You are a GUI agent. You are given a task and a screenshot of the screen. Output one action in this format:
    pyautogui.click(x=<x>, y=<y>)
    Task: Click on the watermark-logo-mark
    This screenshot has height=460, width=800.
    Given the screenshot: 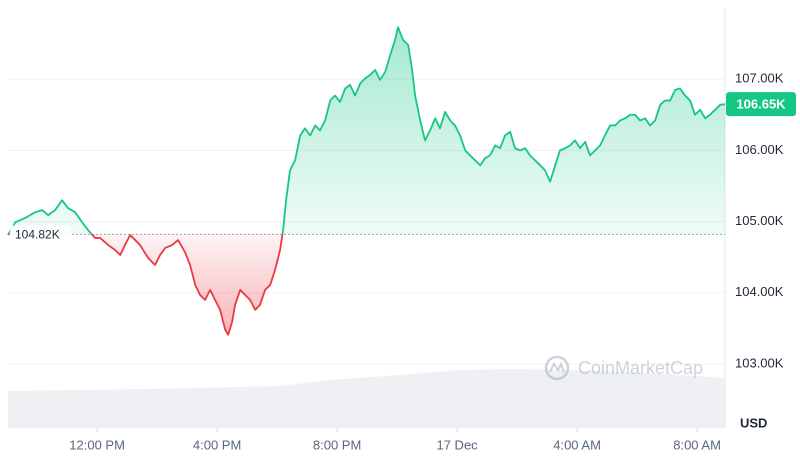 What is the action you would take?
    pyautogui.click(x=557, y=367)
    